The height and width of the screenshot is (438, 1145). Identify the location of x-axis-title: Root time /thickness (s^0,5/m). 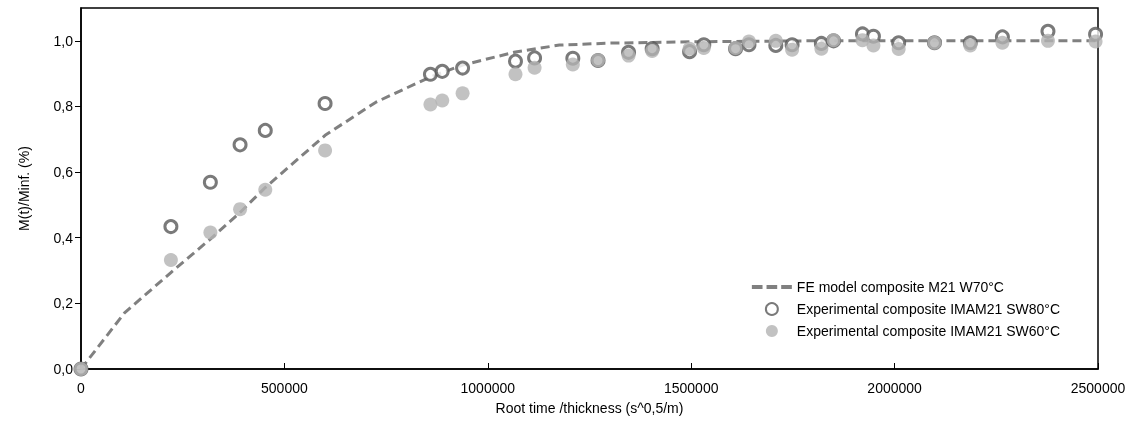
(589, 408).